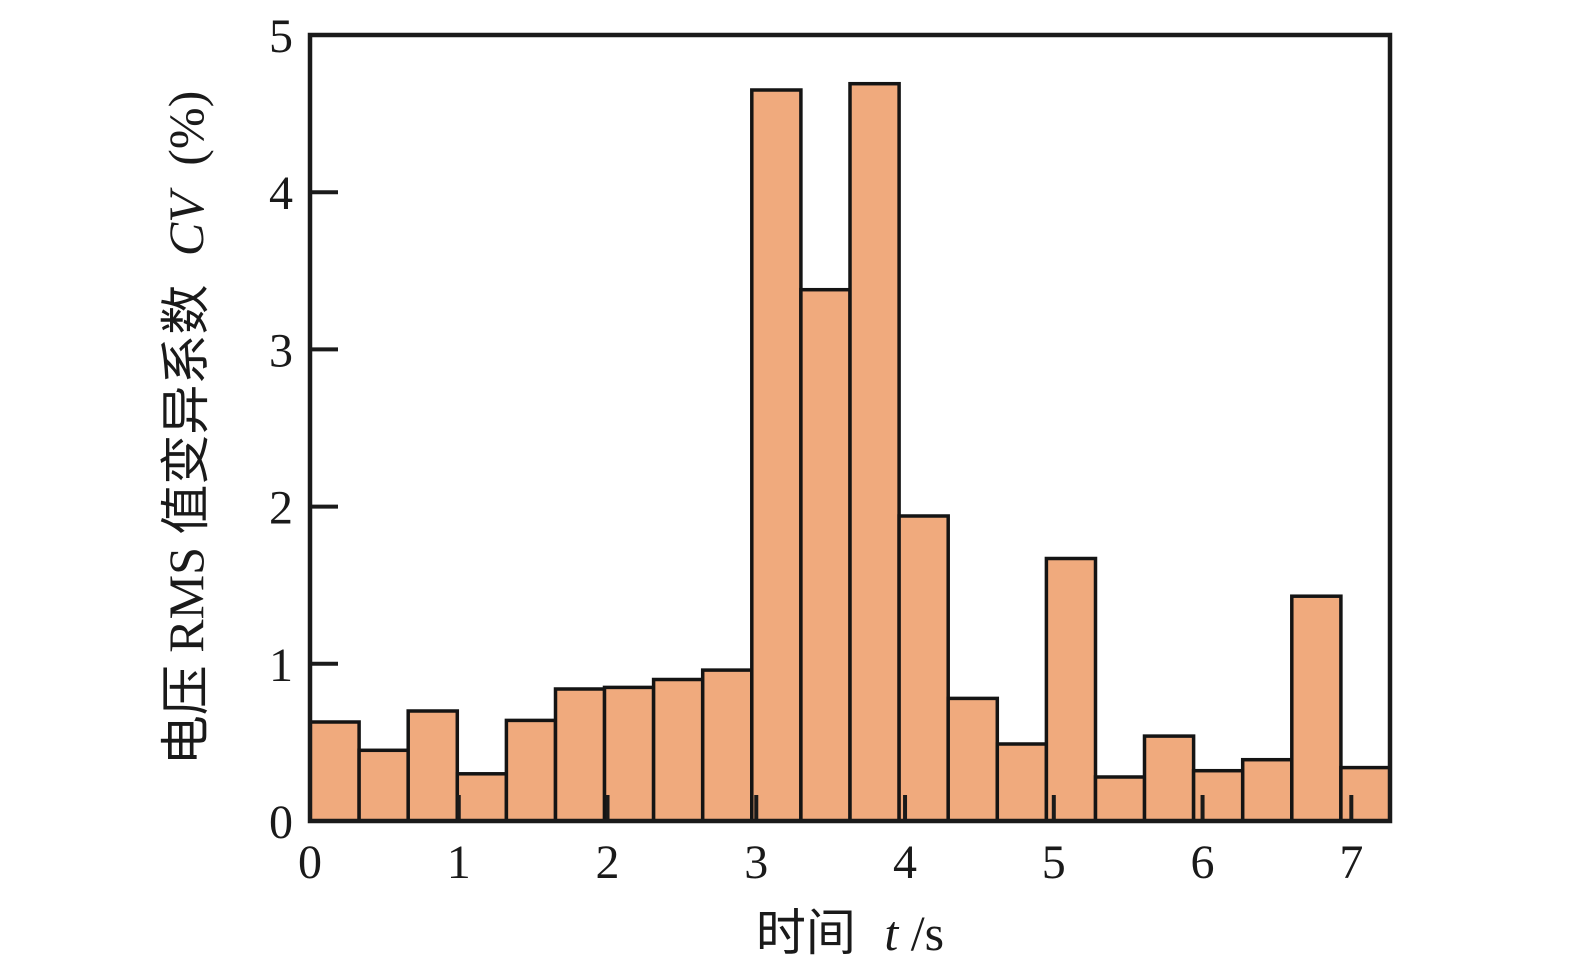  Describe the element at coordinates (186, 128) in the screenshot. I see `y-axis-title-unit: (%)` at that location.